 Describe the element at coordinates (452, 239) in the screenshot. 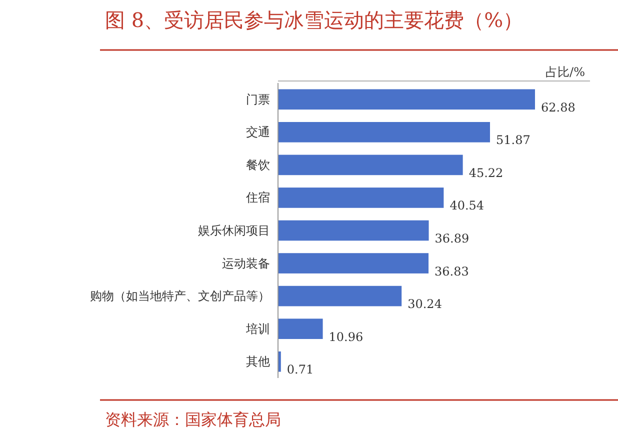

I see `data-label: 36.89` at that location.